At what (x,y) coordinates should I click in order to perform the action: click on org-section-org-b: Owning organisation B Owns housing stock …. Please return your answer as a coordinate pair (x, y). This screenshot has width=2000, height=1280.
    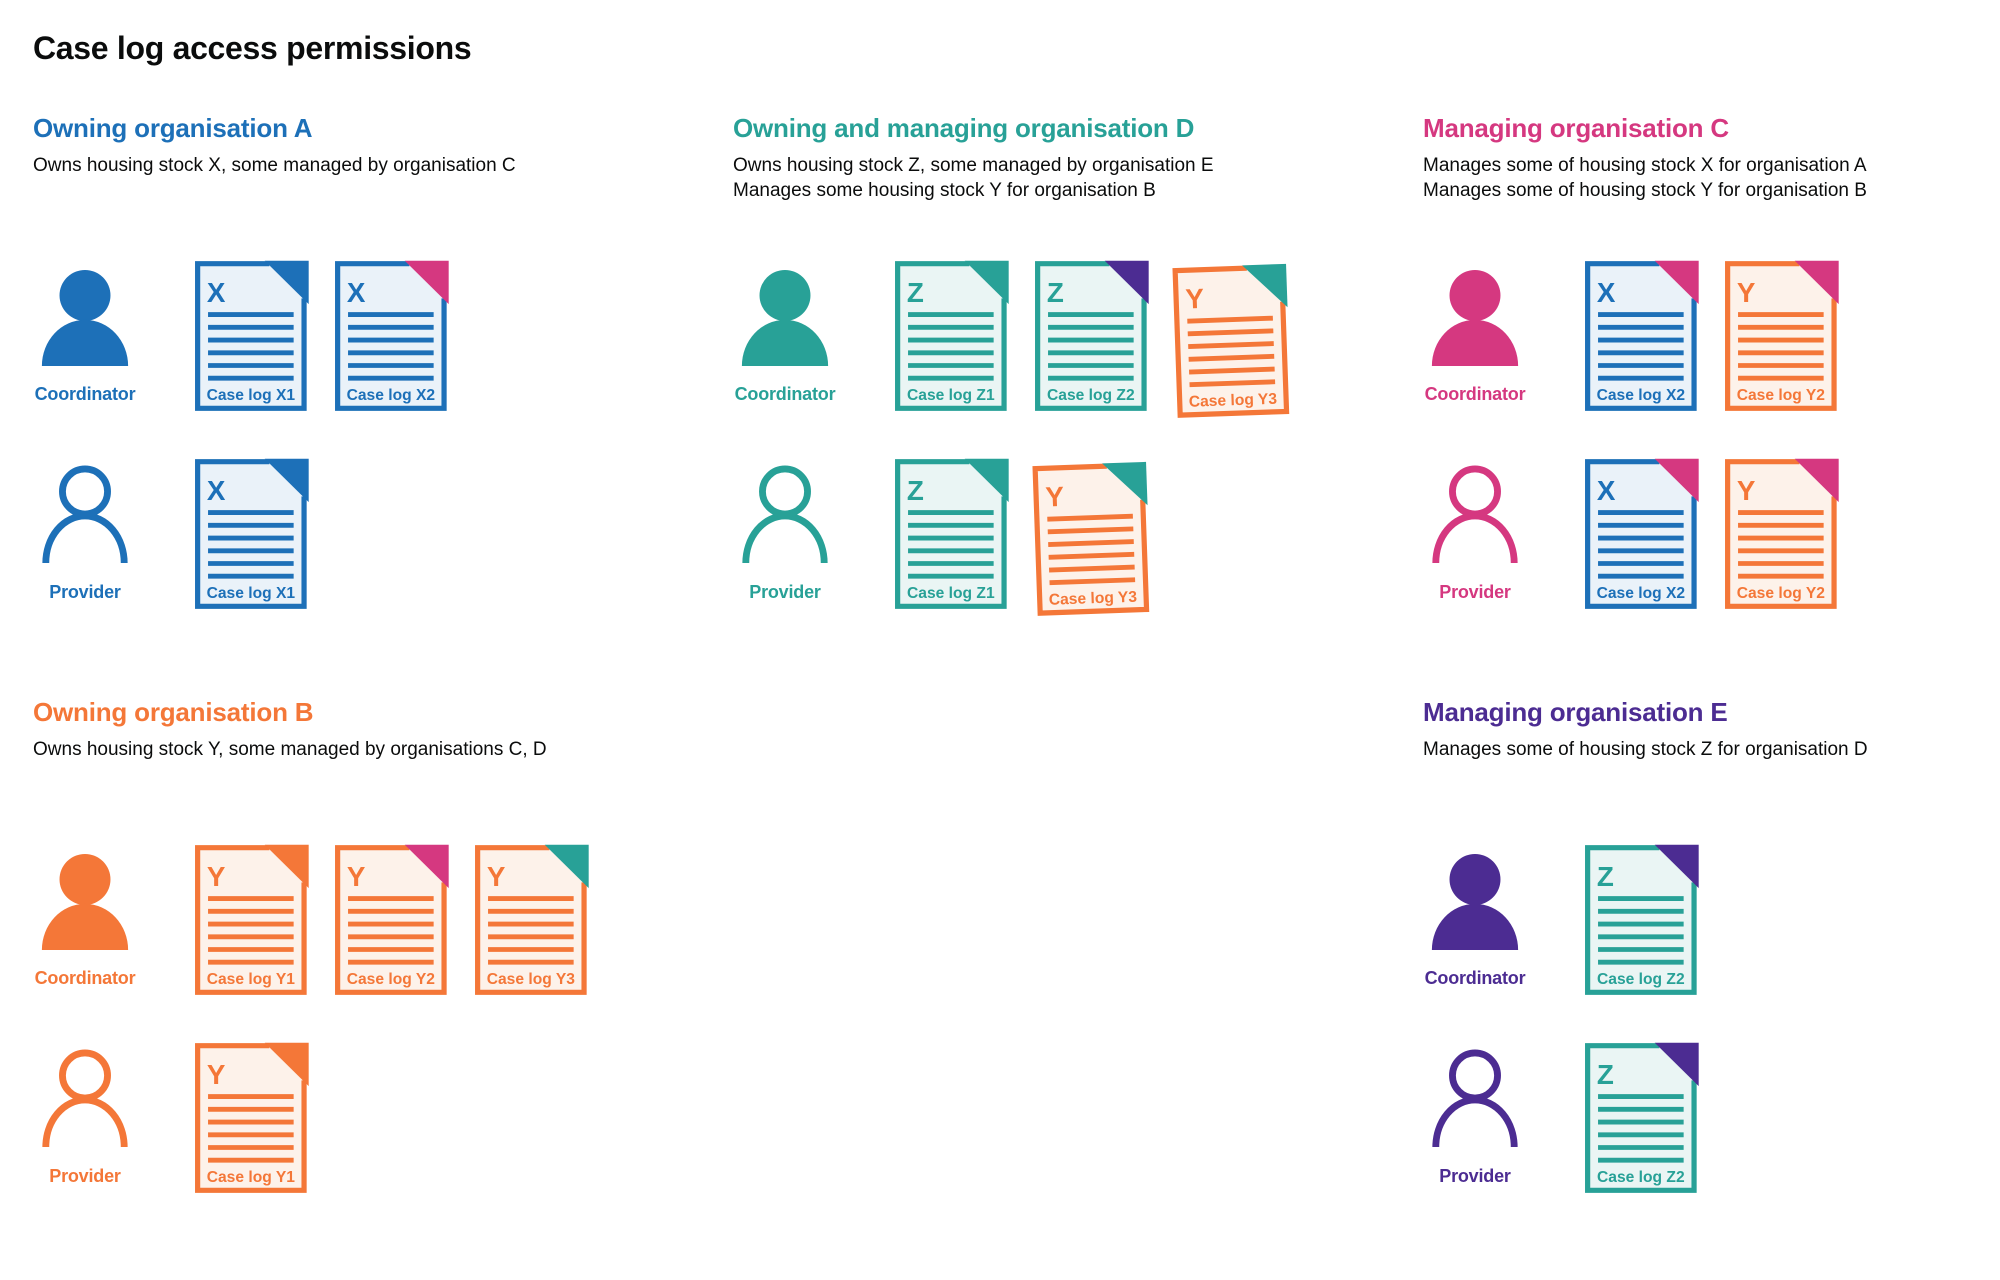
    Looking at the image, I should click on (383, 946).